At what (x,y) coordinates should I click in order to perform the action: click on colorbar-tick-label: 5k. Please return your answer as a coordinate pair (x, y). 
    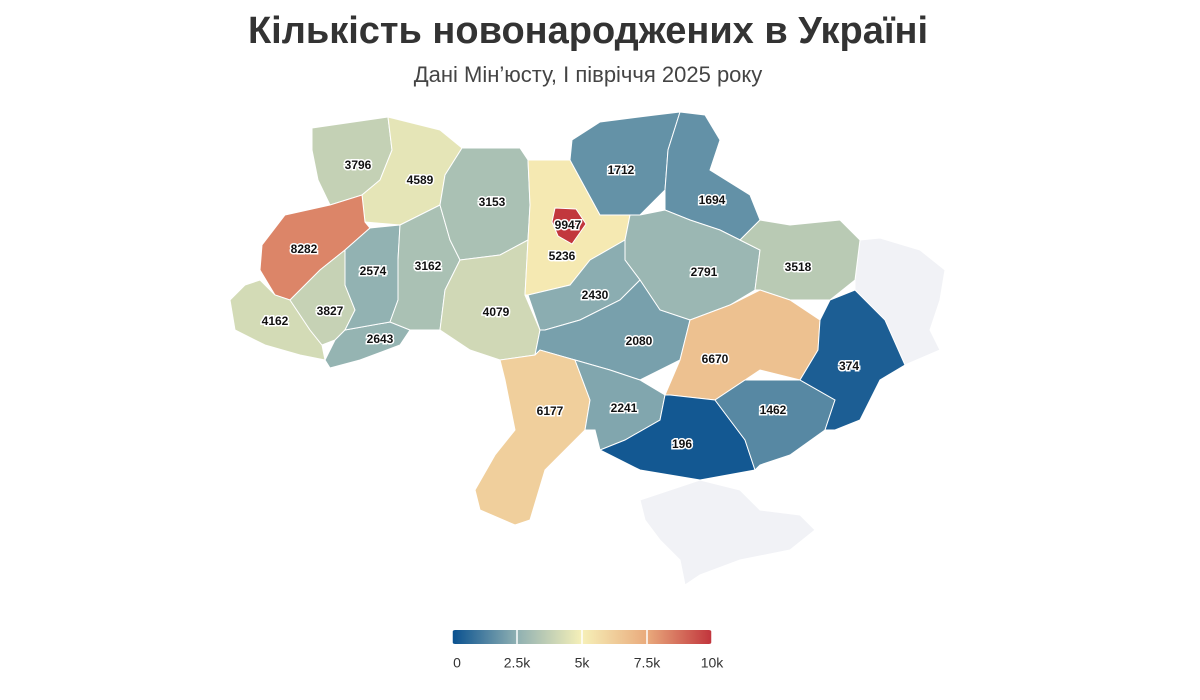
    Looking at the image, I should click on (583, 663).